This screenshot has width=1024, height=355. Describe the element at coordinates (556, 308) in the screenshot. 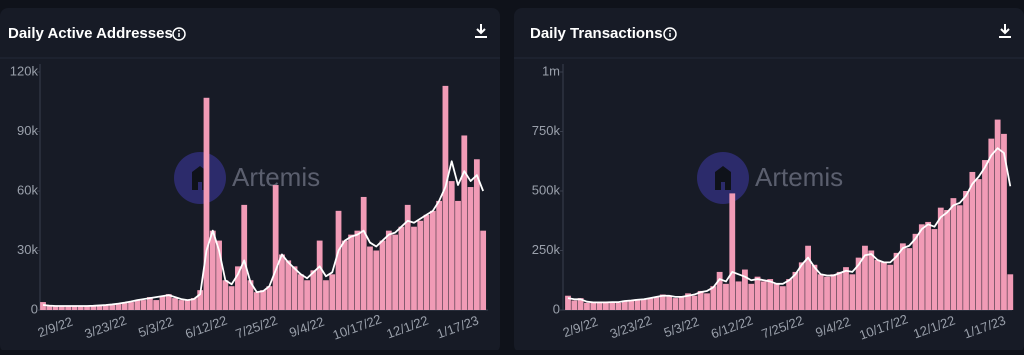

I see `y-tick-label: 0` at that location.